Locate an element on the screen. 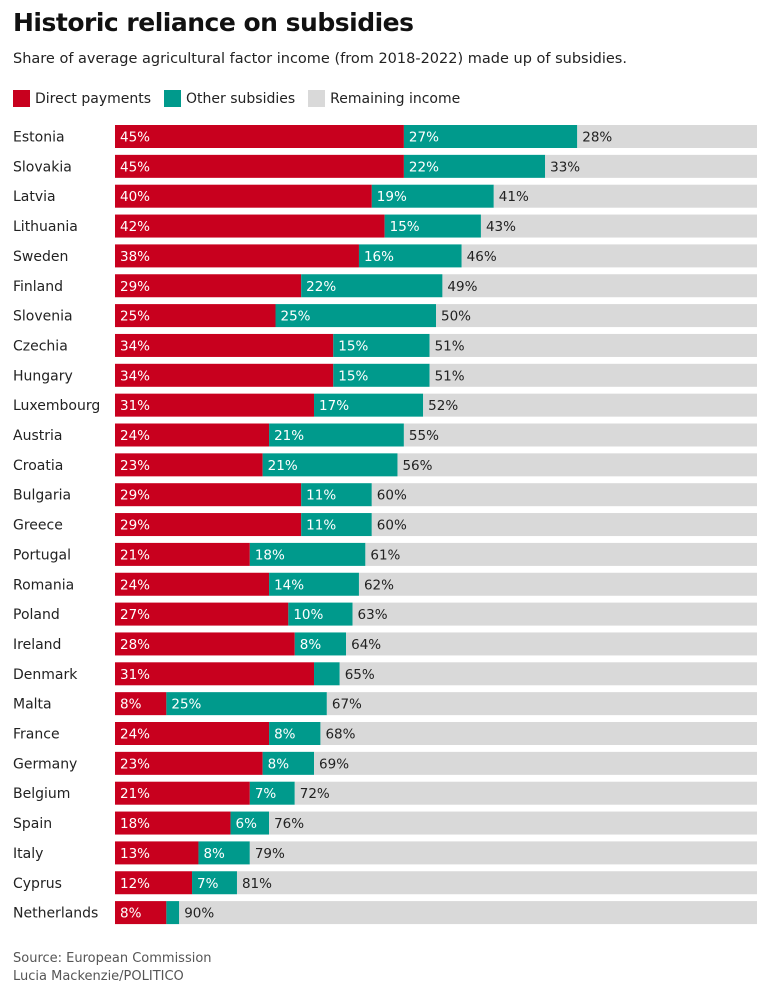 The width and height of the screenshot is (770, 1000). legend-swatch-remaining-income is located at coordinates (317, 98).